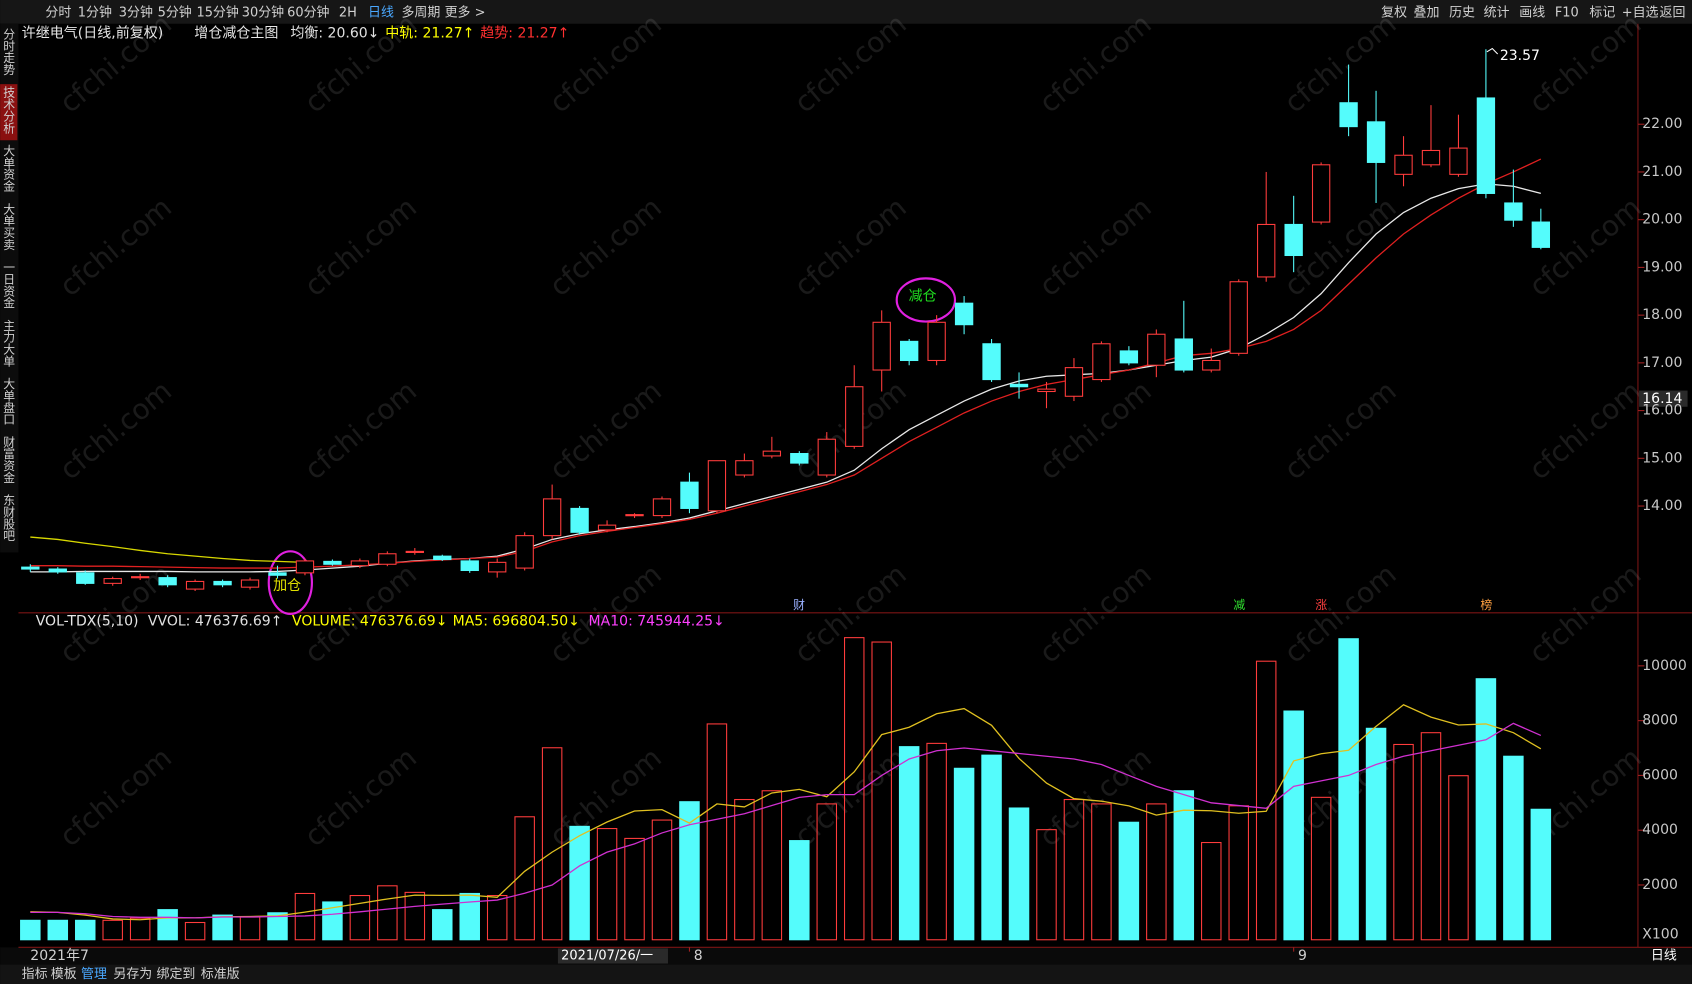  Describe the element at coordinates (9, 168) in the screenshot. I see `side-tab: 大单资金` at that location.